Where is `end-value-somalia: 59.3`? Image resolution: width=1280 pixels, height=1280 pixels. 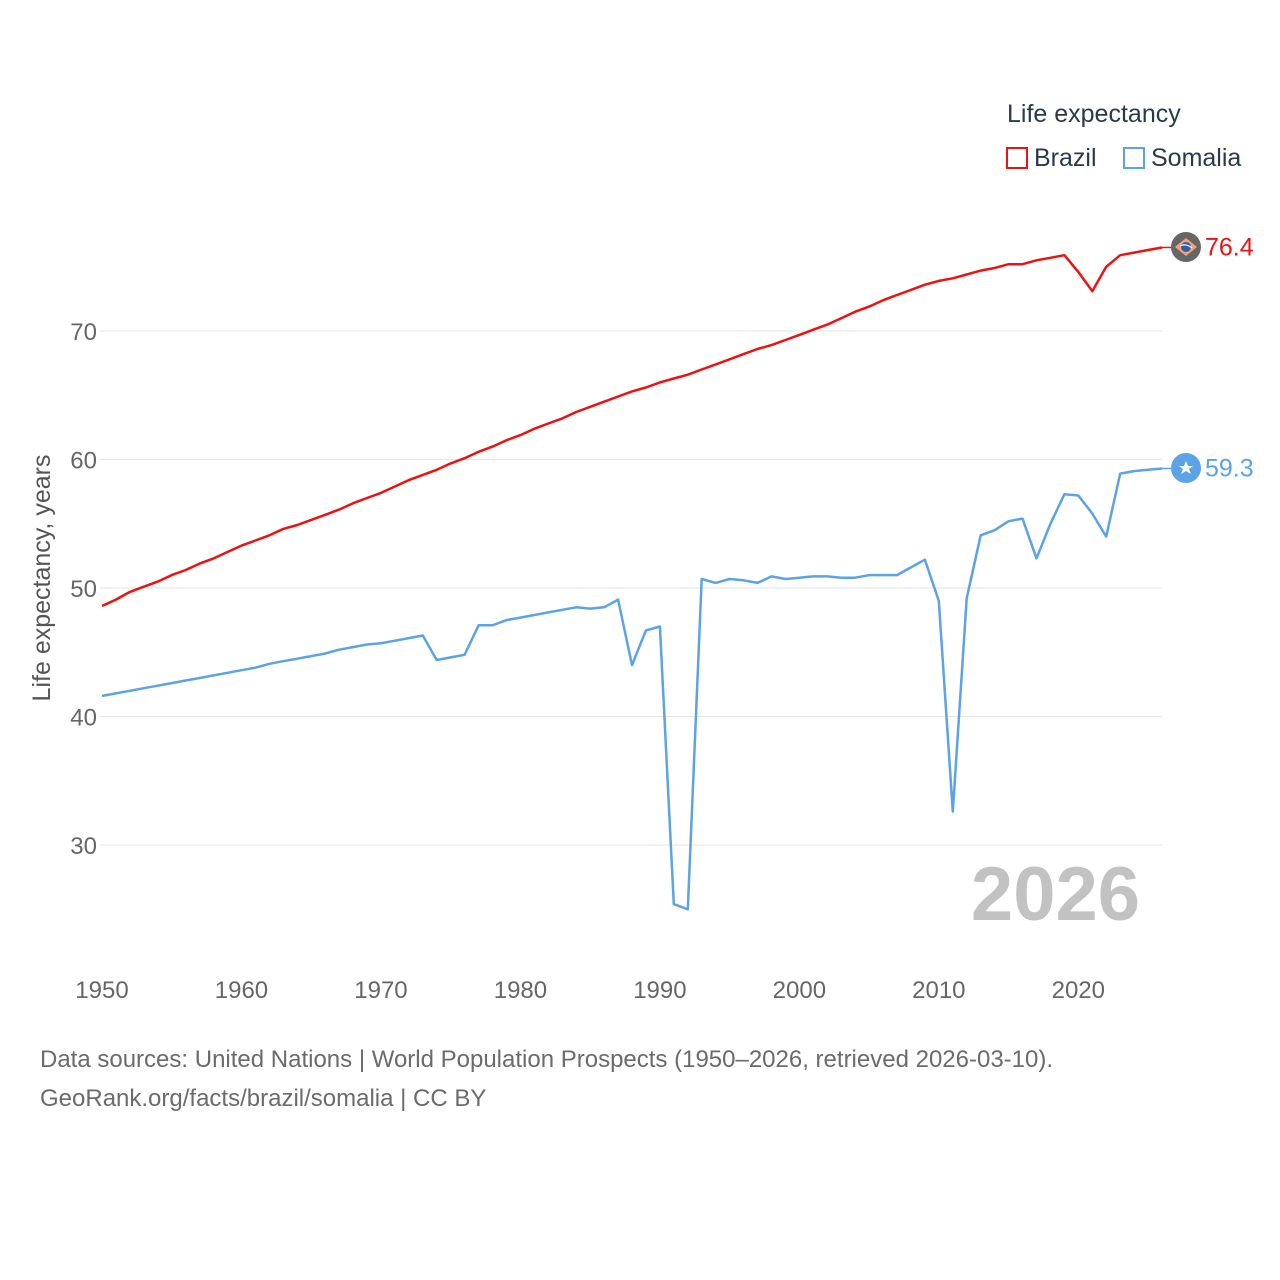
end-value-somalia: 59.3 is located at coordinates (1229, 468).